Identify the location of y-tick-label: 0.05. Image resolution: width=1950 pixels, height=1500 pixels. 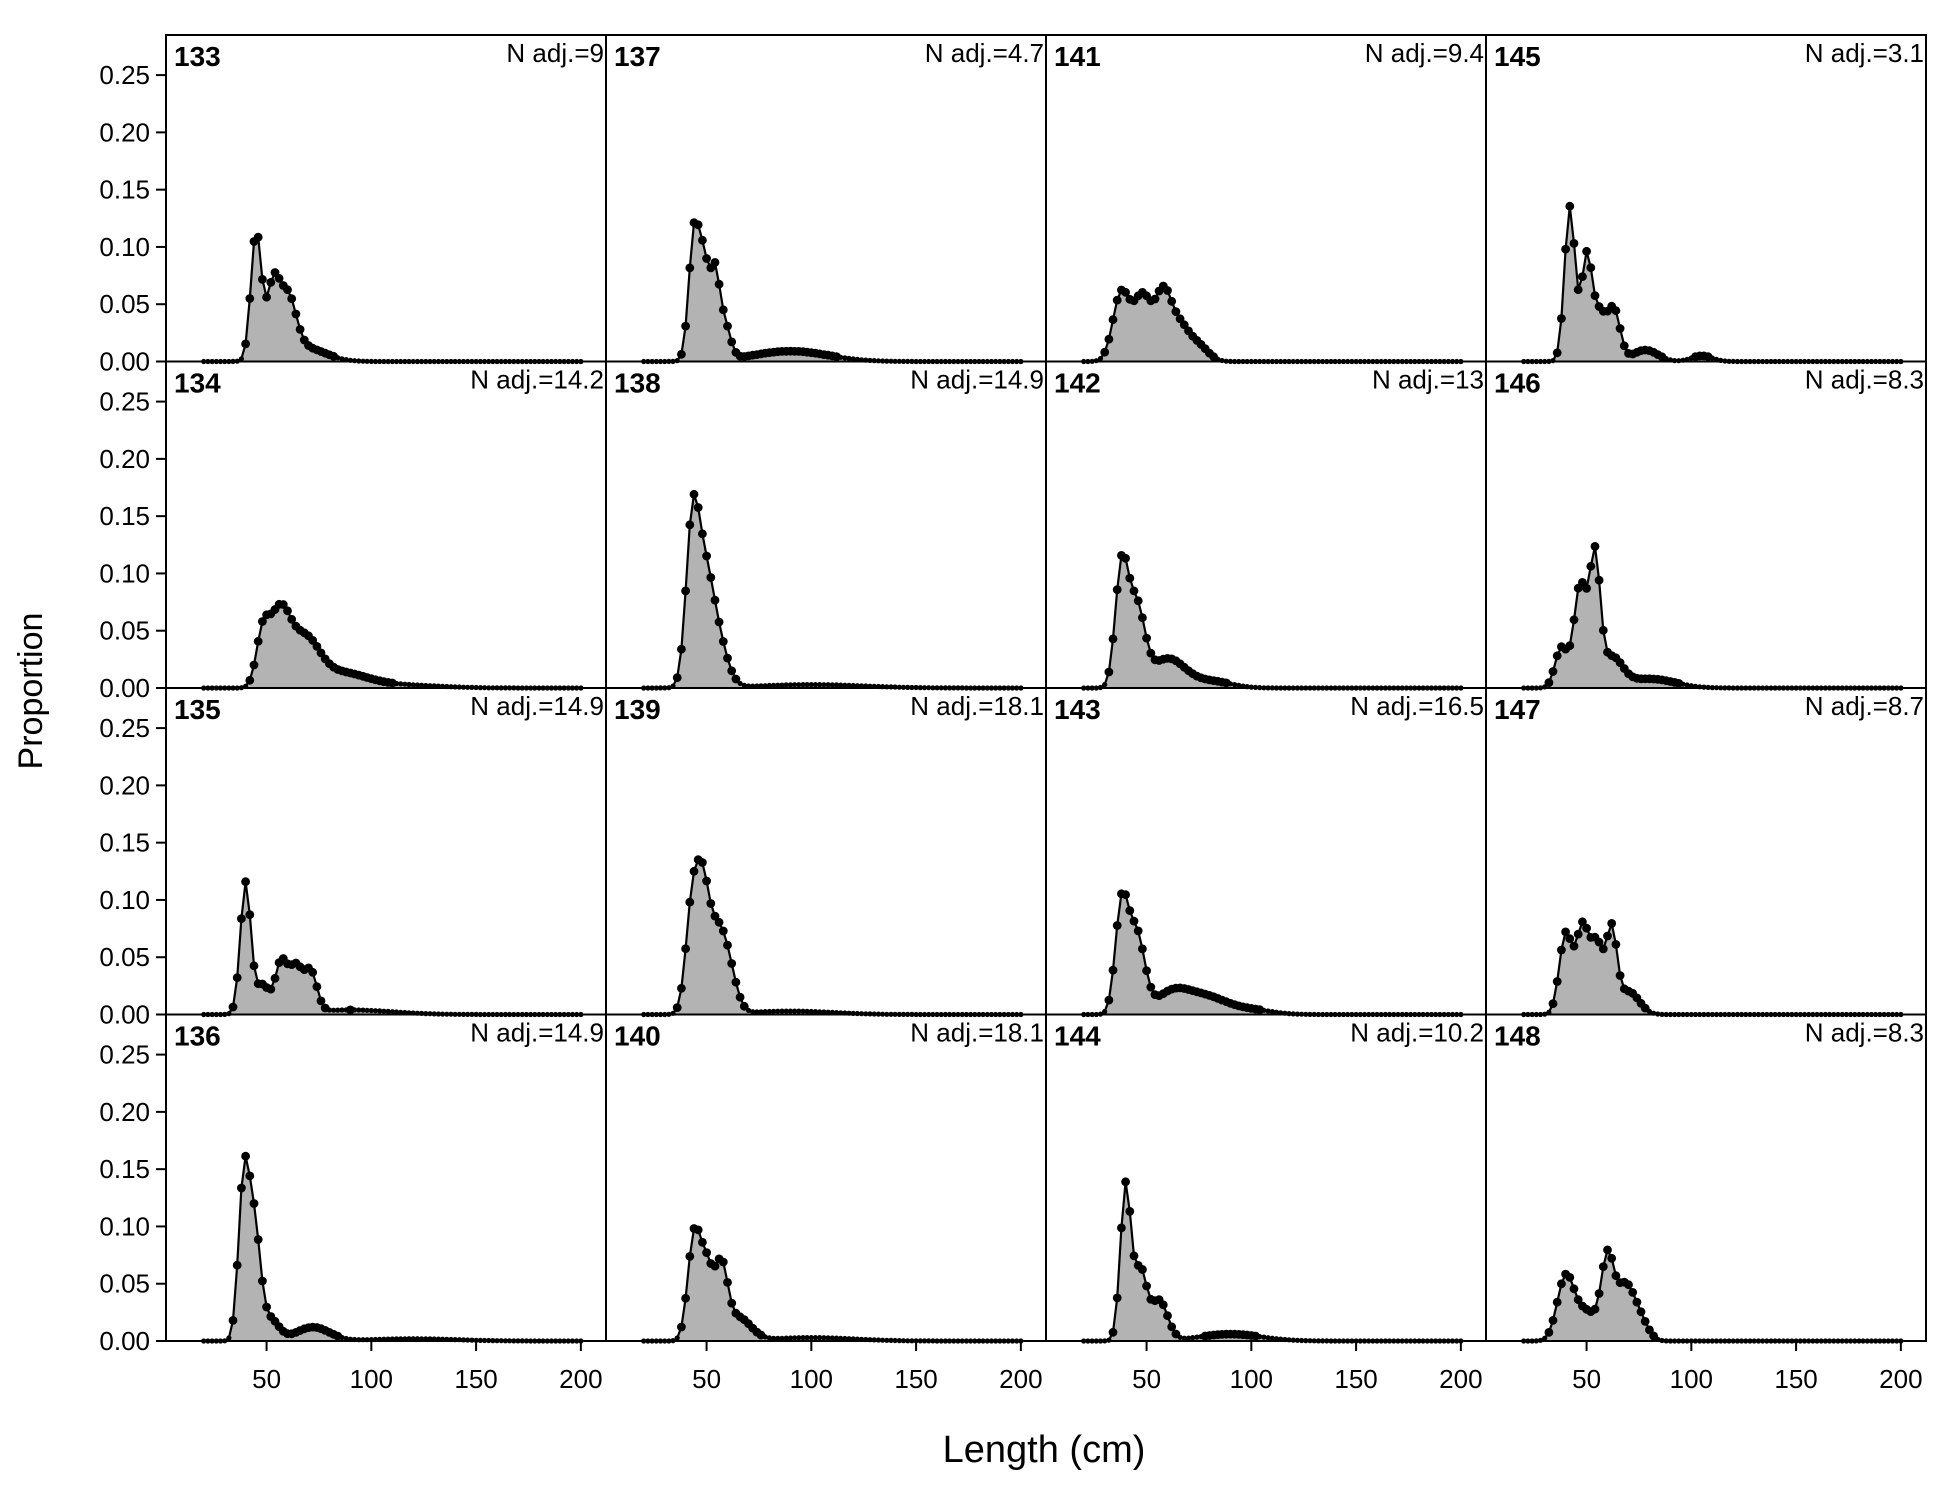
(124, 957).